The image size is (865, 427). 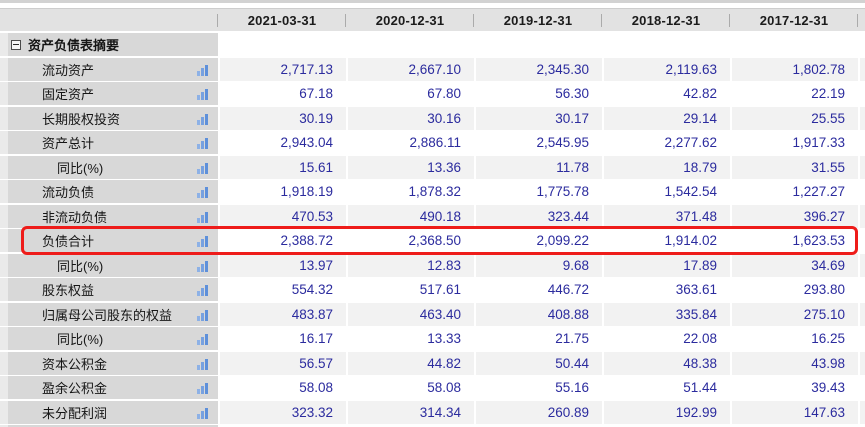 What do you see at coordinates (410, 412) in the screenshot?
I see `value-cell: 314.34` at bounding box center [410, 412].